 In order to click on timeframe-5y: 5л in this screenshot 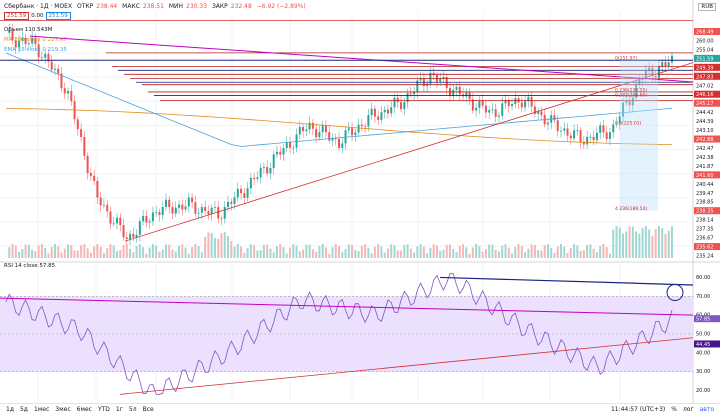, I will do `click(132, 409)`.